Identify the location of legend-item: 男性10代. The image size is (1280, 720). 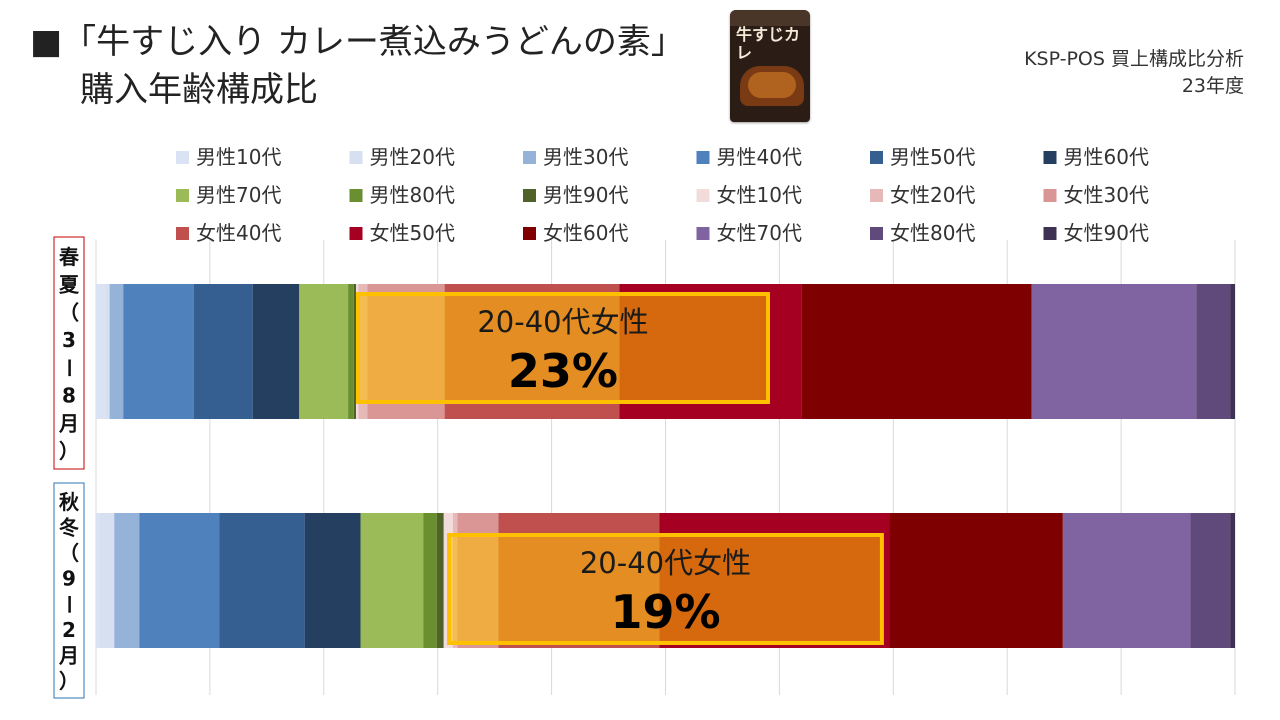
(228, 157).